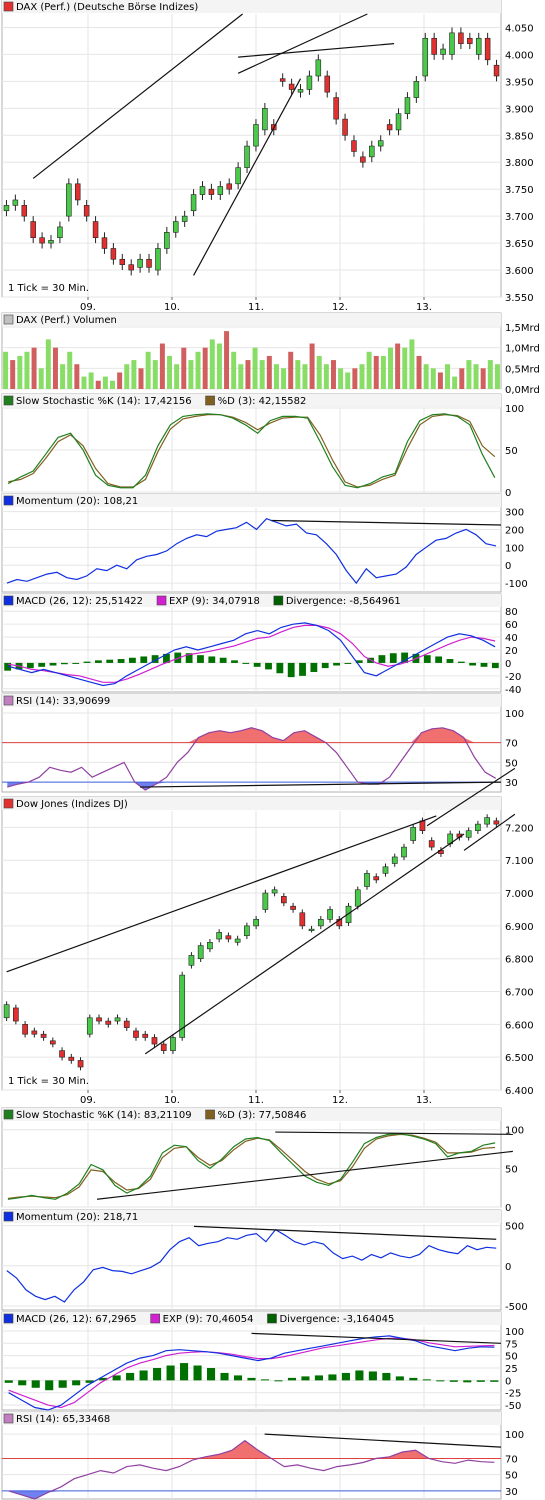 The image size is (545, 1500). What do you see at coordinates (251, 700) in the screenshot?
I see `panel-5-header` at bounding box center [251, 700].